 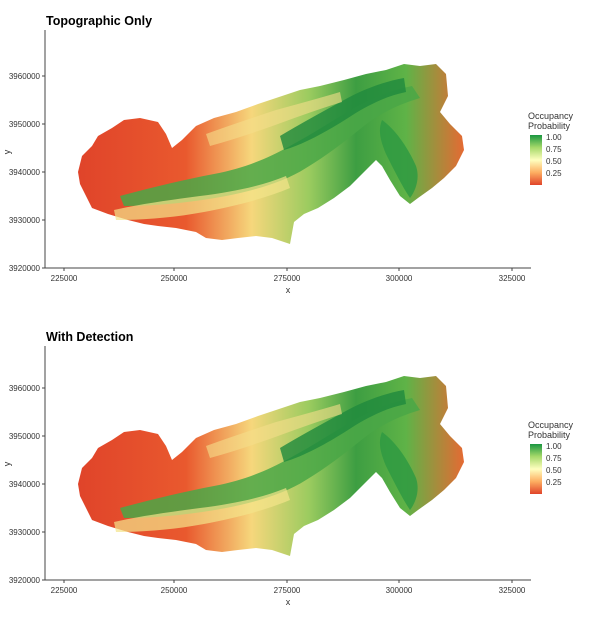 I want to click on panel-title: With Detection, so click(x=90, y=337).